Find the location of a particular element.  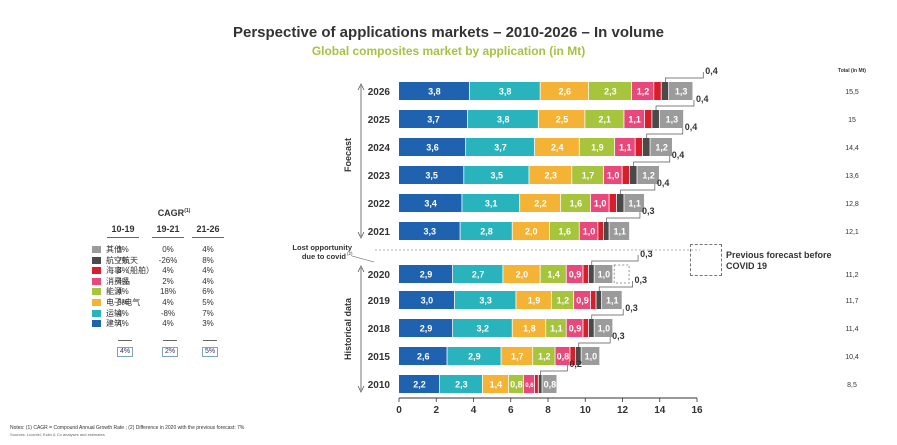

bar-value-label: 0,6 is located at coordinates (529, 386).